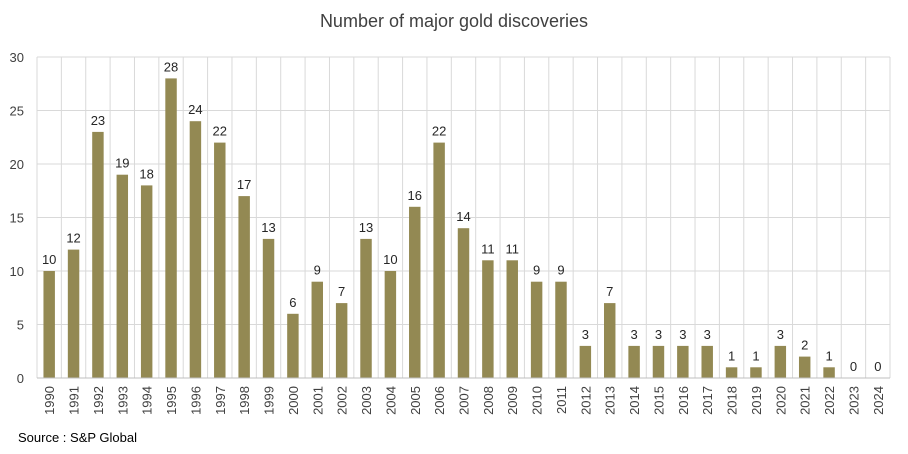 The height and width of the screenshot is (454, 908). Describe the element at coordinates (755, 355) in the screenshot. I see `data-label-2019: 1` at that location.